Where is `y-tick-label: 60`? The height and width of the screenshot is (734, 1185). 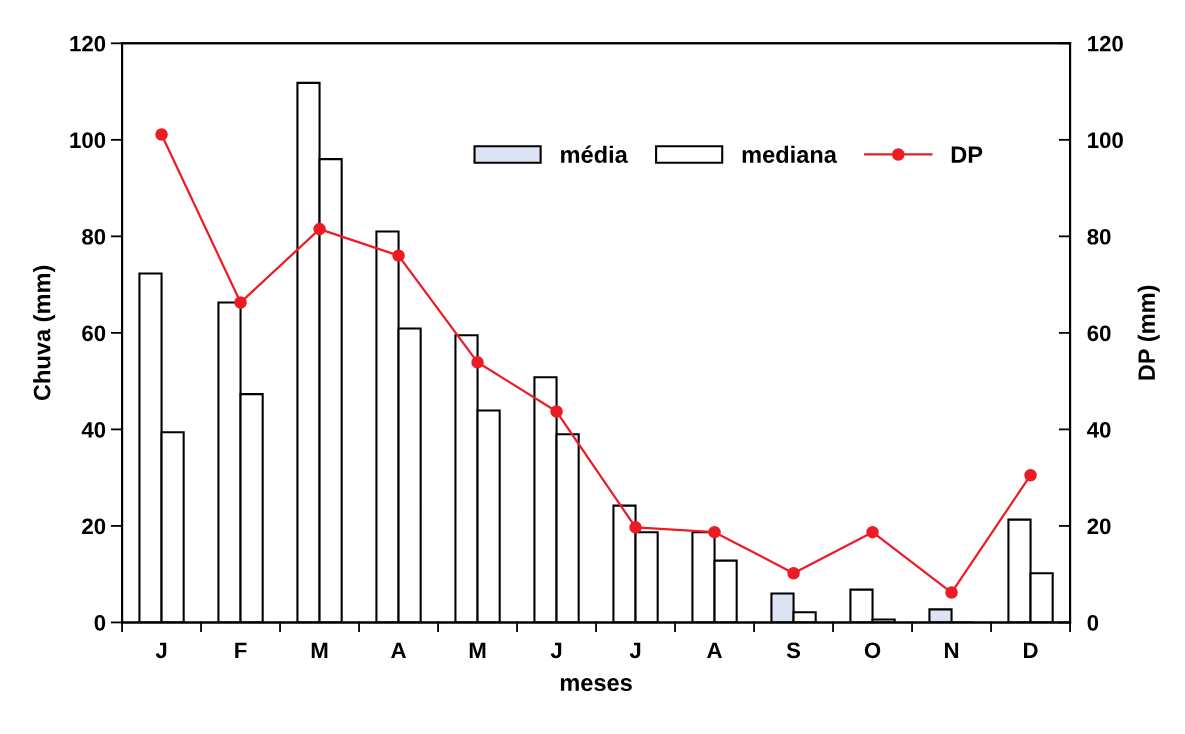 y-tick-label: 60 is located at coordinates (94, 333).